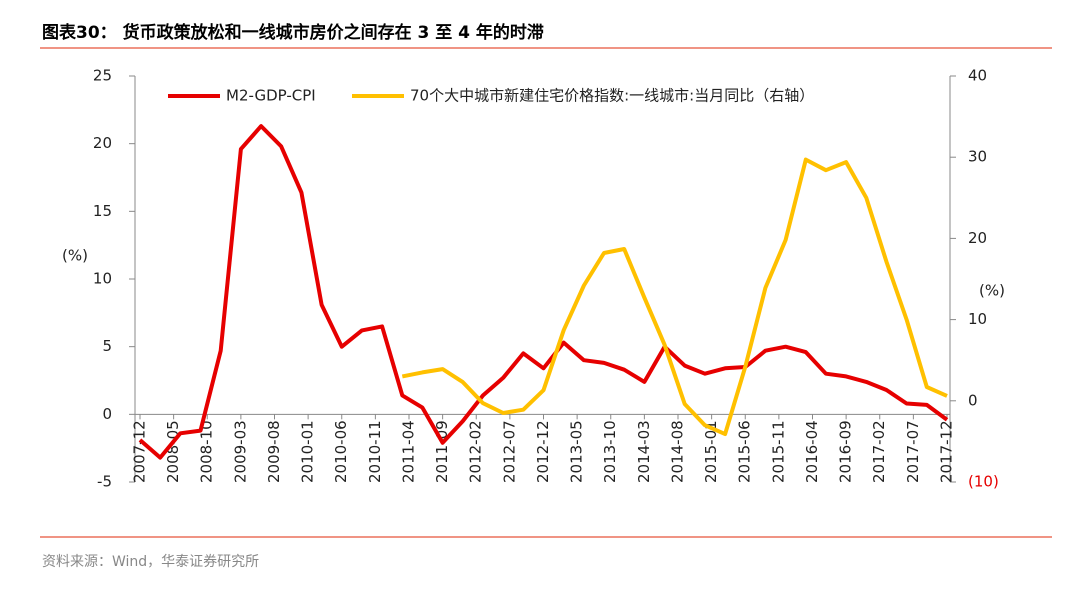 This screenshot has height=590, width=1080. Describe the element at coordinates (543, 451) in the screenshot. I see `x-tick-label: 2012-12` at that location.